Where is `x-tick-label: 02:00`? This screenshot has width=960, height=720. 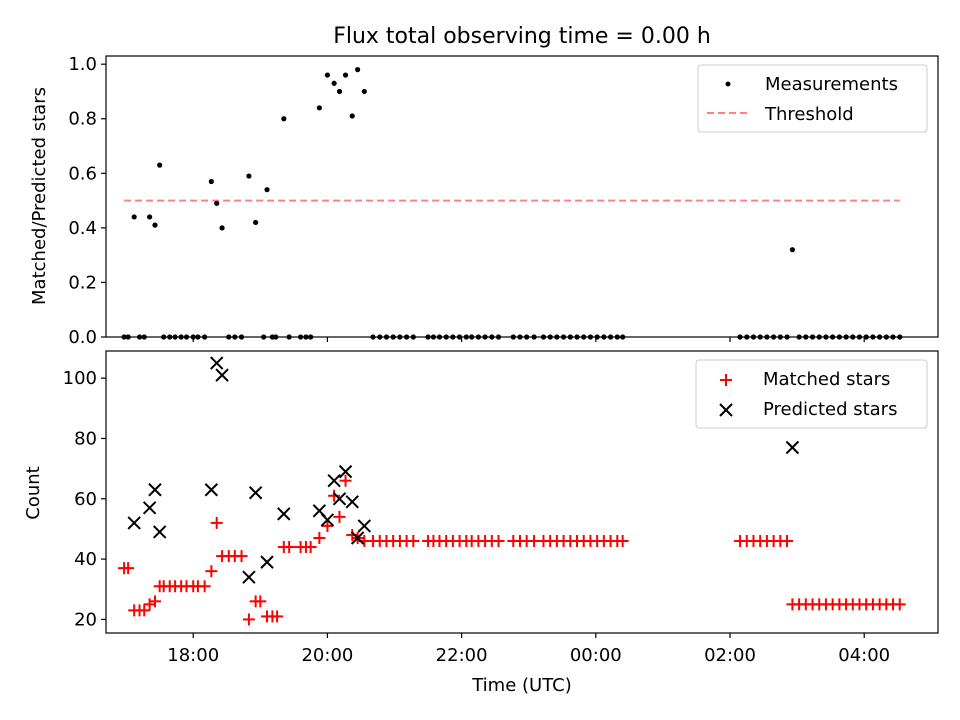
x-tick-label: 02:00 is located at coordinates (730, 655).